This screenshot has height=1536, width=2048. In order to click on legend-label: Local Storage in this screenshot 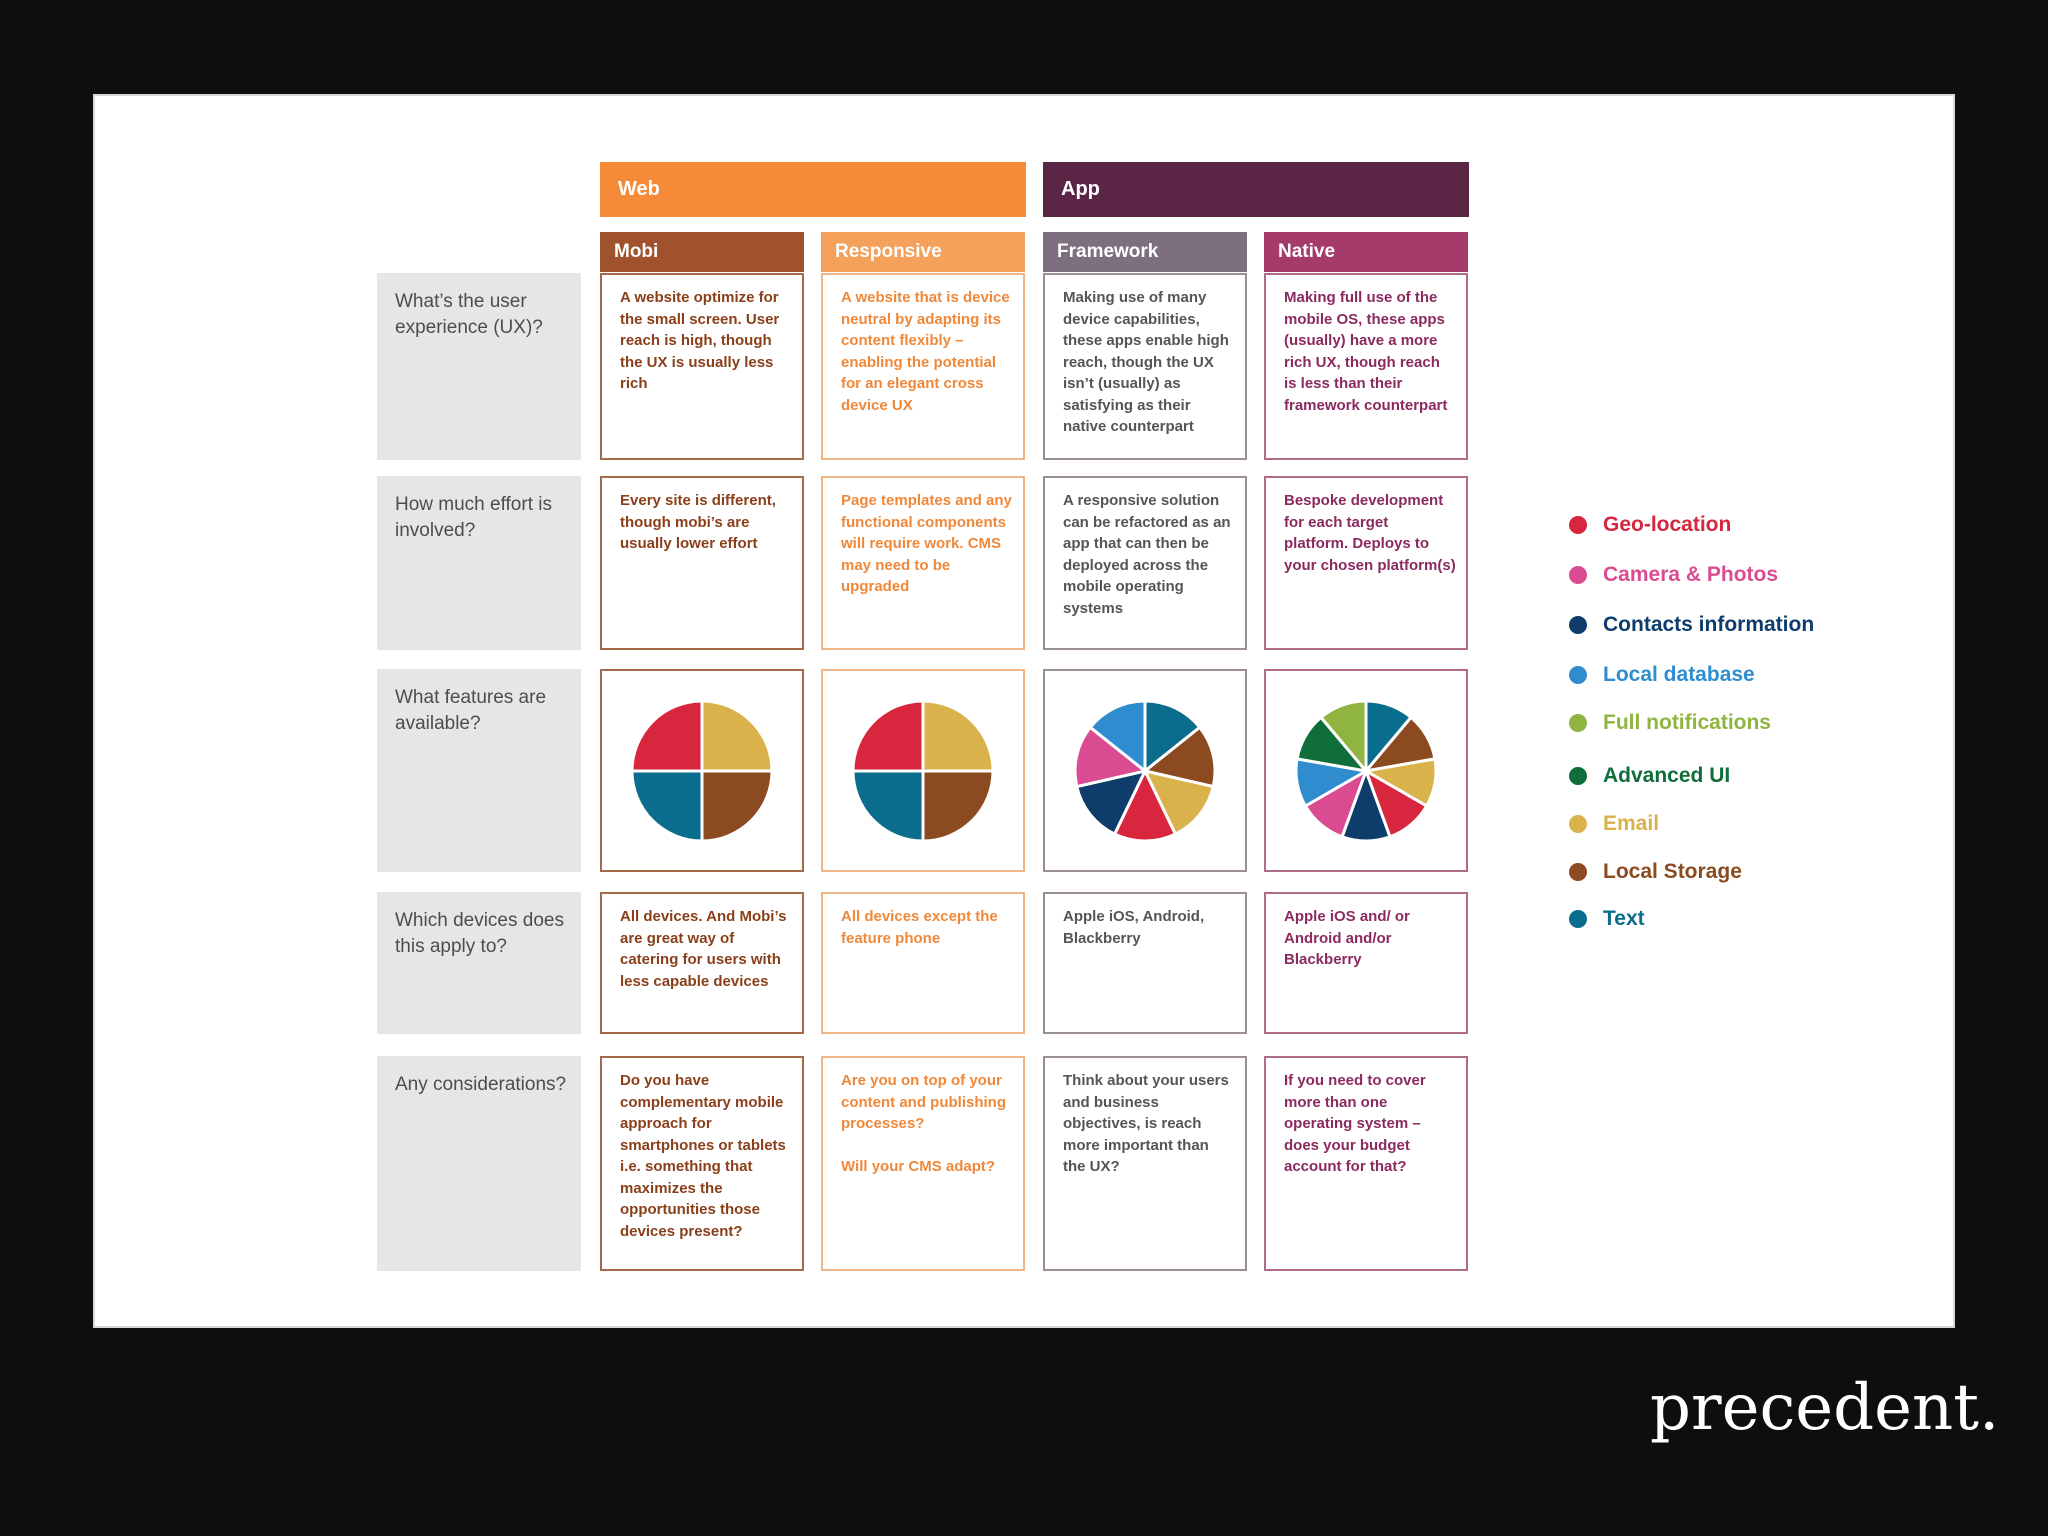, I will do `click(1672, 871)`.